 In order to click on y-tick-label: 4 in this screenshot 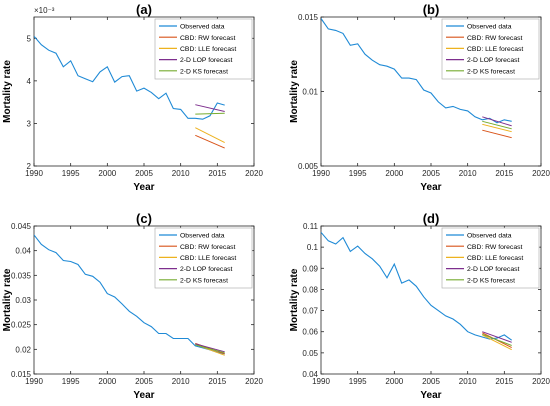, I will do `click(29, 81)`.